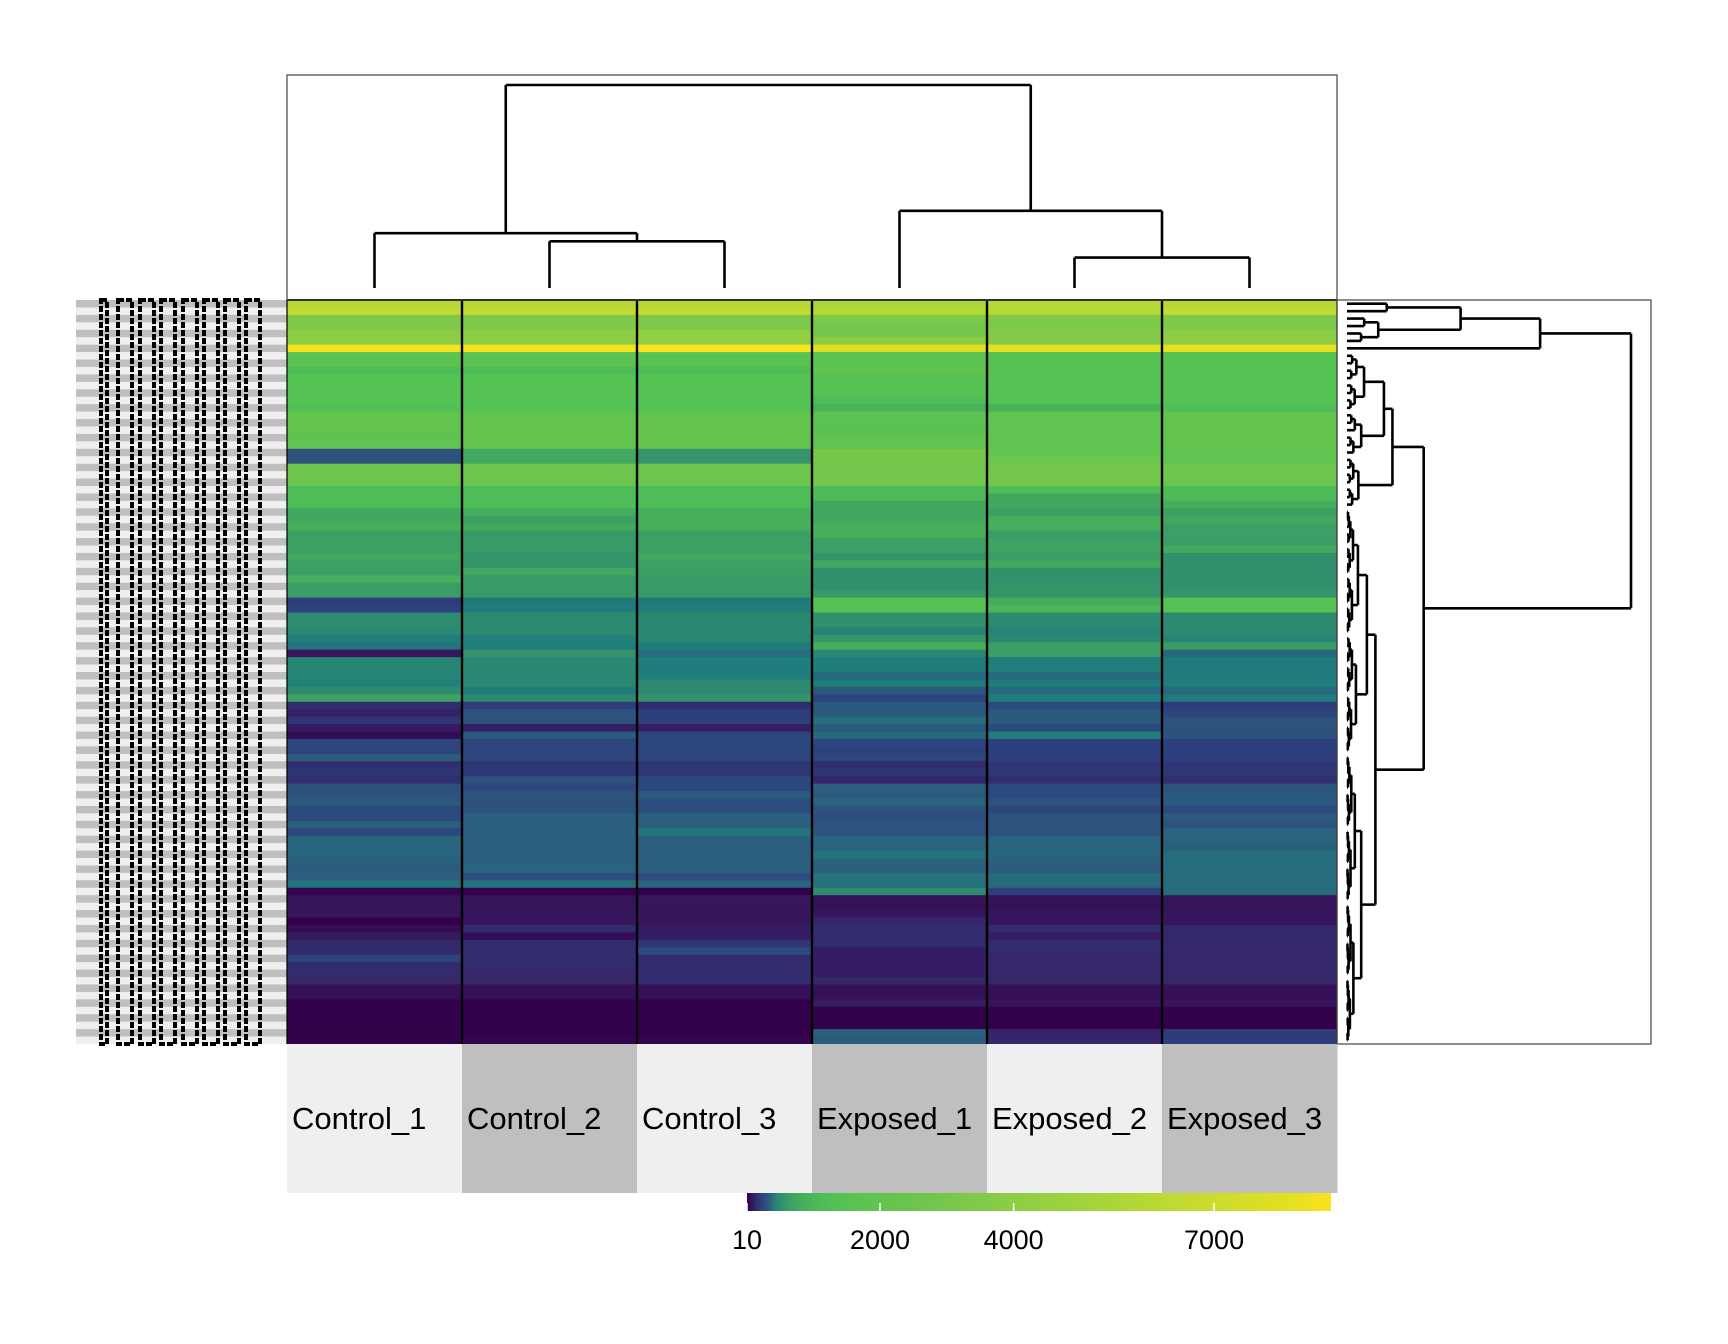  Describe the element at coordinates (1069, 1118) in the screenshot. I see `column-label-exposed-2: Exposed_2` at that location.